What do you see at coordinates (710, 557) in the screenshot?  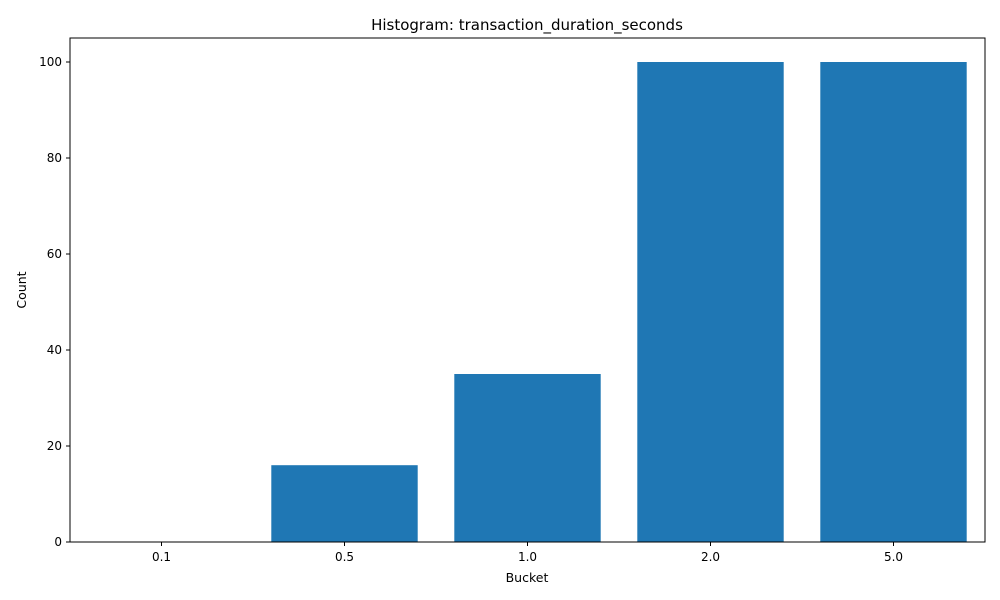 I see `x-tick-label: 2.0` at bounding box center [710, 557].